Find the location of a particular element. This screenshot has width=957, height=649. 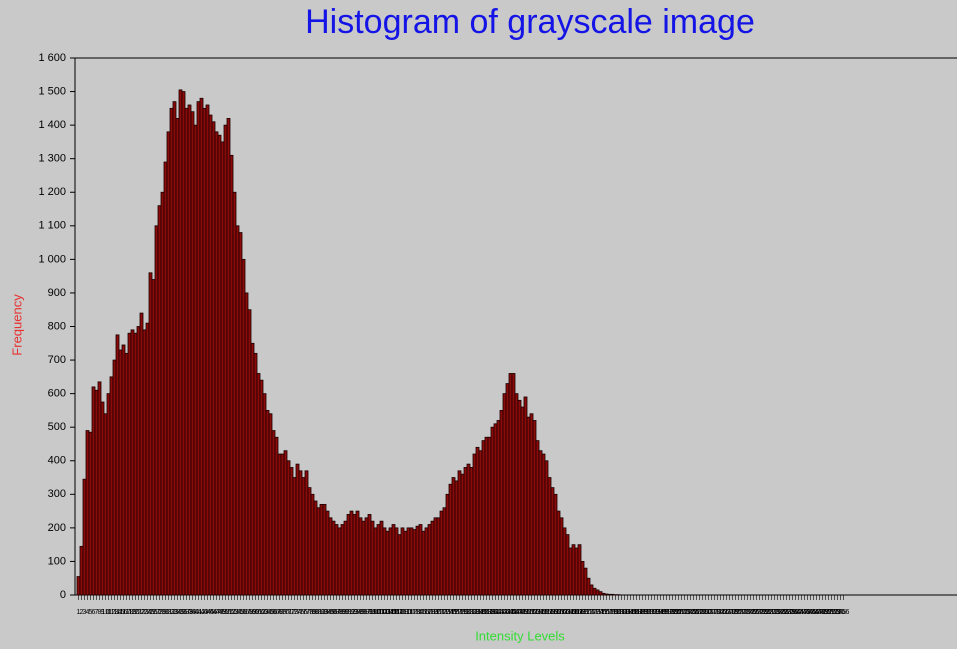

x-tick-label: 28 is located at coordinates (160, 612).